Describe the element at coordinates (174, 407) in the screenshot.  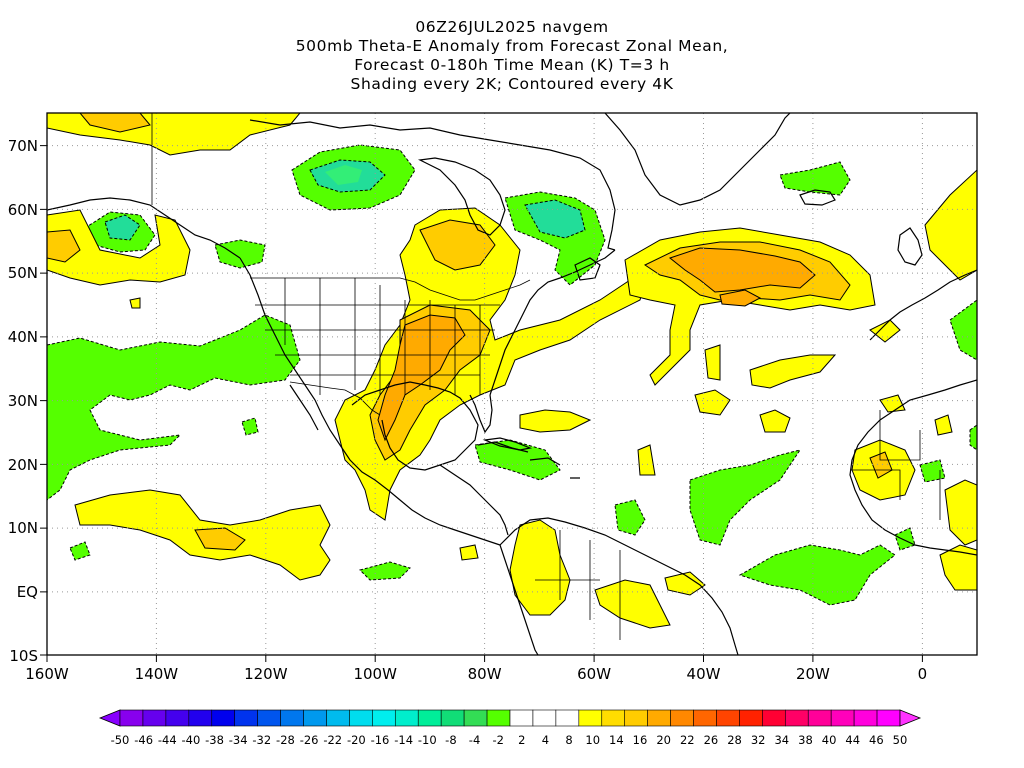
I see `anomaly-region-neg-pacific-east` at that location.